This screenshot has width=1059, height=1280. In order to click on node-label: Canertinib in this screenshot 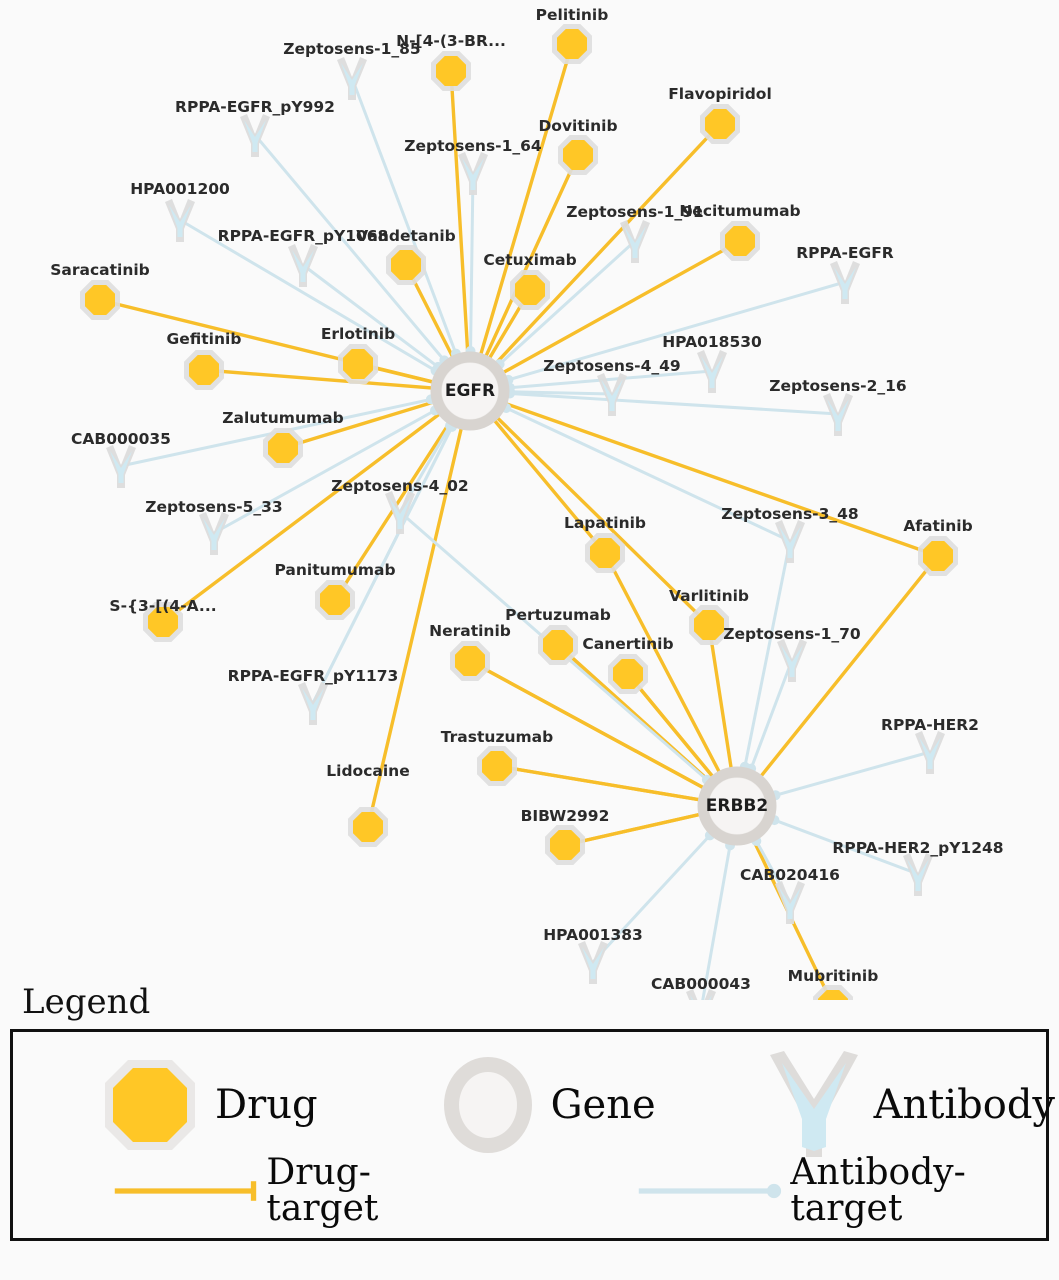, I will do `click(627, 644)`.